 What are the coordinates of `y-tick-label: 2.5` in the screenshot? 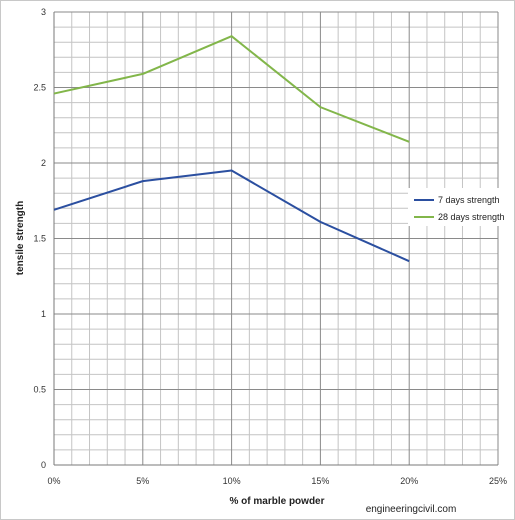 It's located at (39, 88).